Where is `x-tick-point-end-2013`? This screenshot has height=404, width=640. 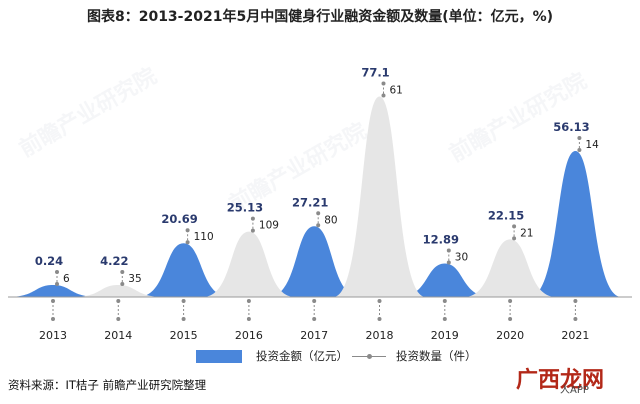
x-tick-point-end-2013 is located at coordinates (53, 319).